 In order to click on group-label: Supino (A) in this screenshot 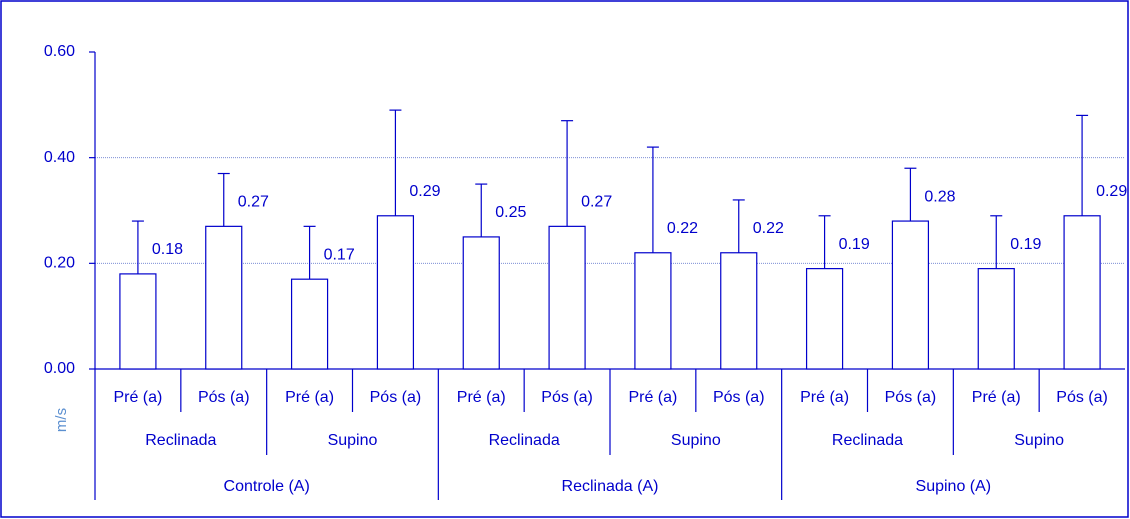, I will do `click(954, 486)`.